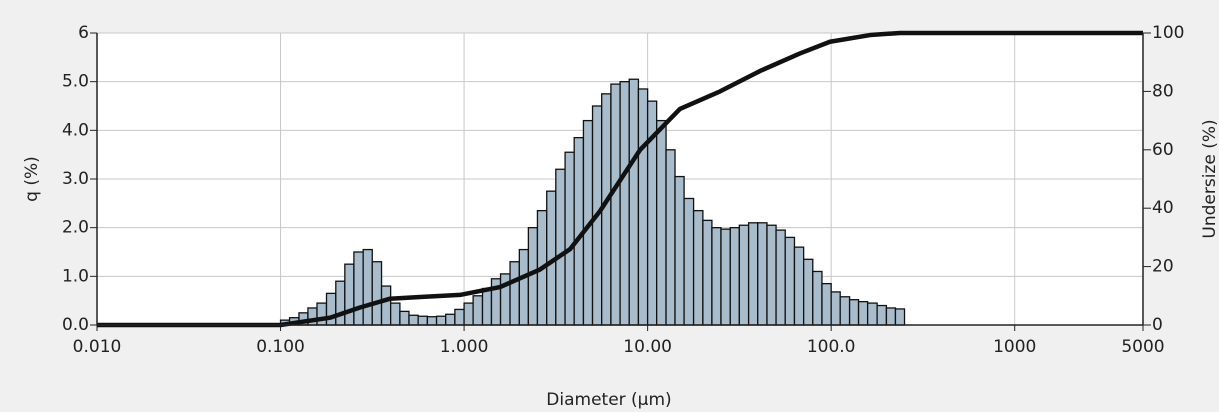 The image size is (1219, 412). I want to click on x-tick-label: 1000, so click(1014, 347).